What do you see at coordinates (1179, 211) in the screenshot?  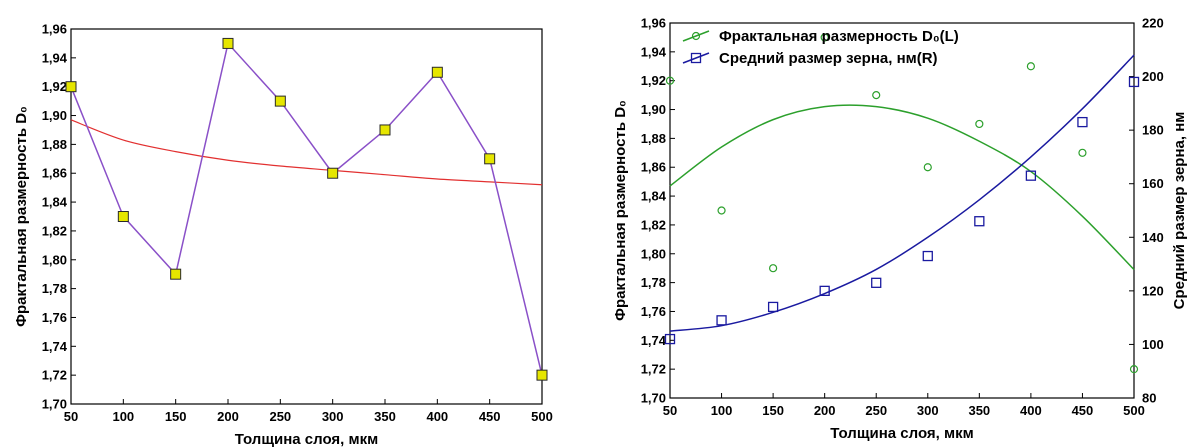 I see `y2-axis-title: Средний размер зерна, нм` at bounding box center [1179, 211].